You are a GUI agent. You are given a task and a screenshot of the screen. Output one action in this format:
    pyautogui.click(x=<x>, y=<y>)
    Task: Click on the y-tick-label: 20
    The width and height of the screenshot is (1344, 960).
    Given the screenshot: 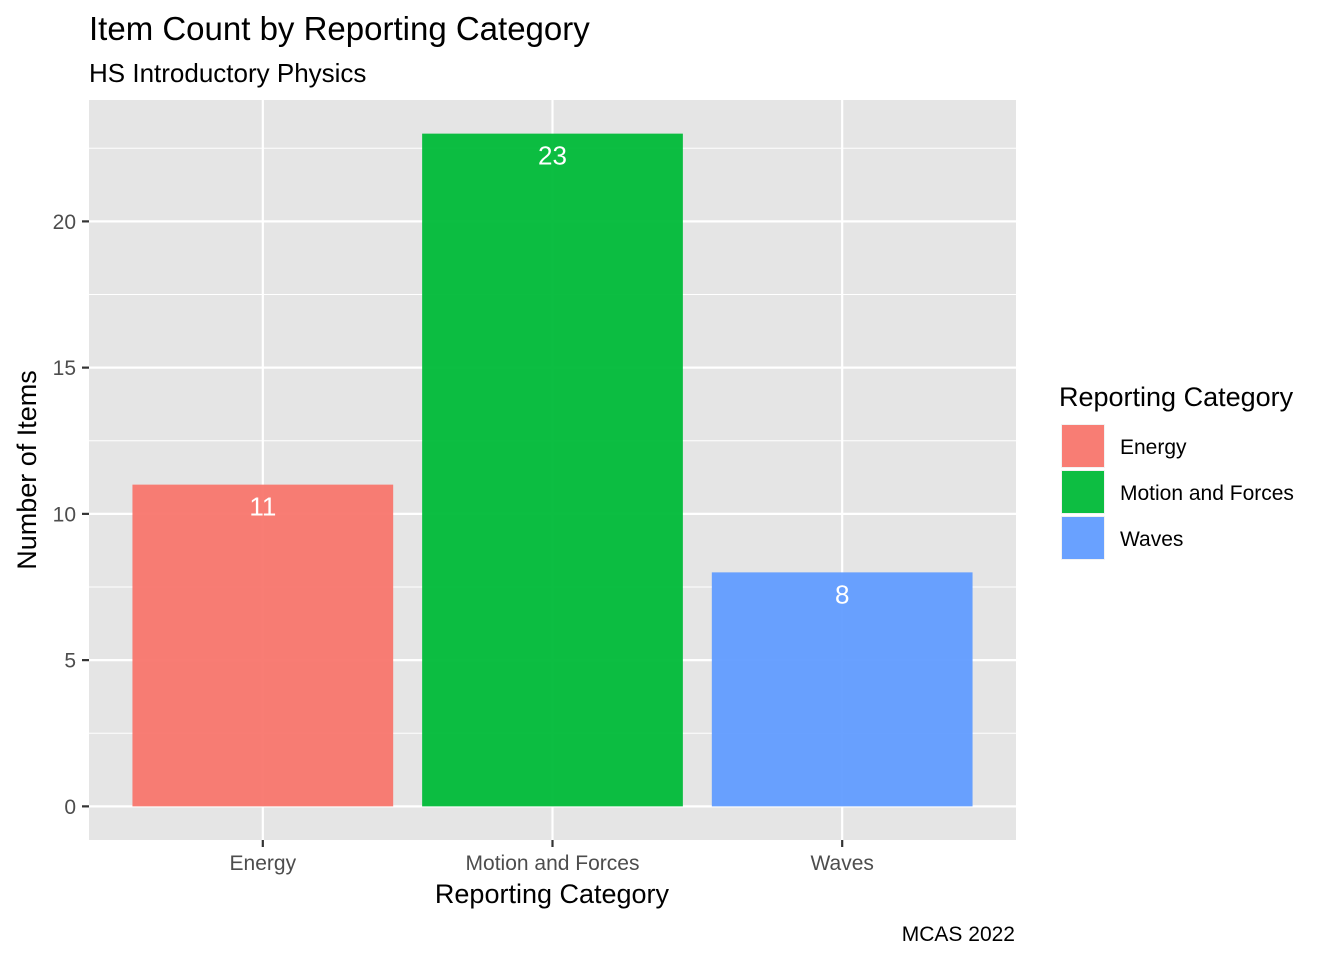 What is the action you would take?
    pyautogui.click(x=64, y=222)
    